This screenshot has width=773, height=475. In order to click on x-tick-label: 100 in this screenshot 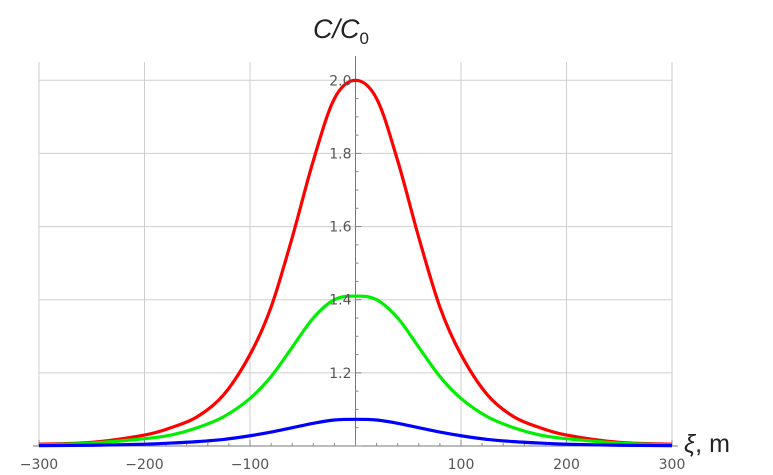, I will do `click(461, 465)`.